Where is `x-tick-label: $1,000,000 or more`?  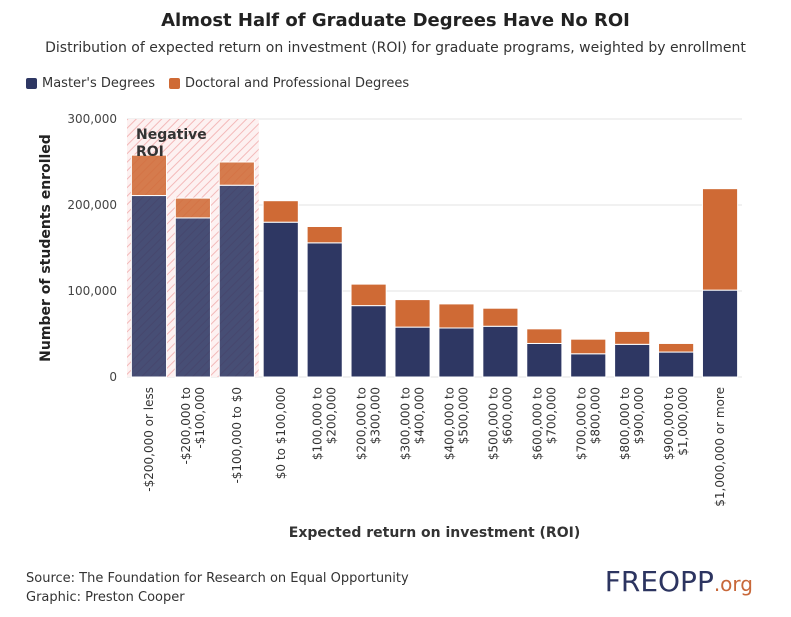 x-tick-label: $1,000,000 or more is located at coordinates (720, 447).